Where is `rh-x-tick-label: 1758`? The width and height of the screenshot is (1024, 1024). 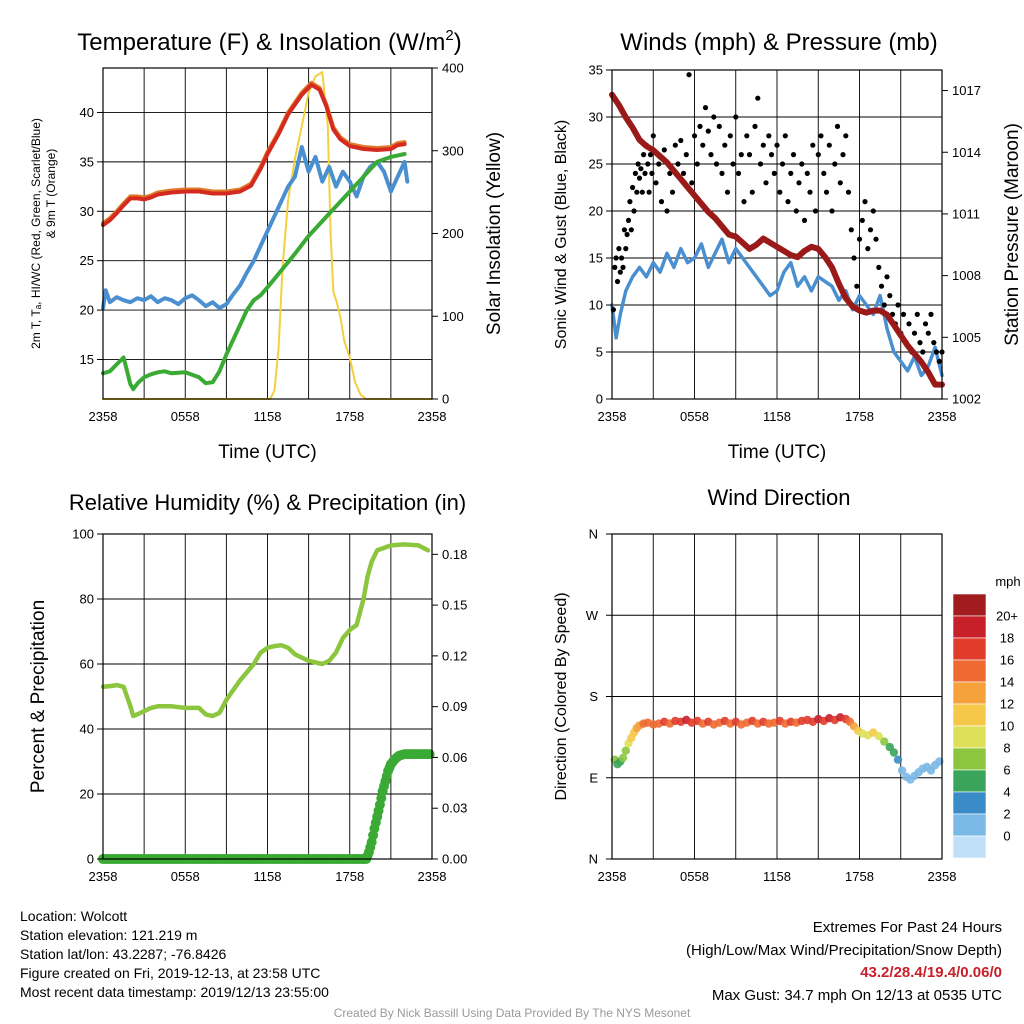 rh-x-tick-label: 1758 is located at coordinates (349, 876).